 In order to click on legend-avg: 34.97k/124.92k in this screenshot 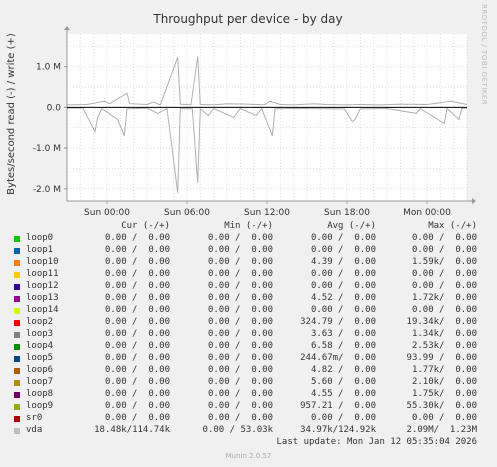, I will do `click(338, 430)`.